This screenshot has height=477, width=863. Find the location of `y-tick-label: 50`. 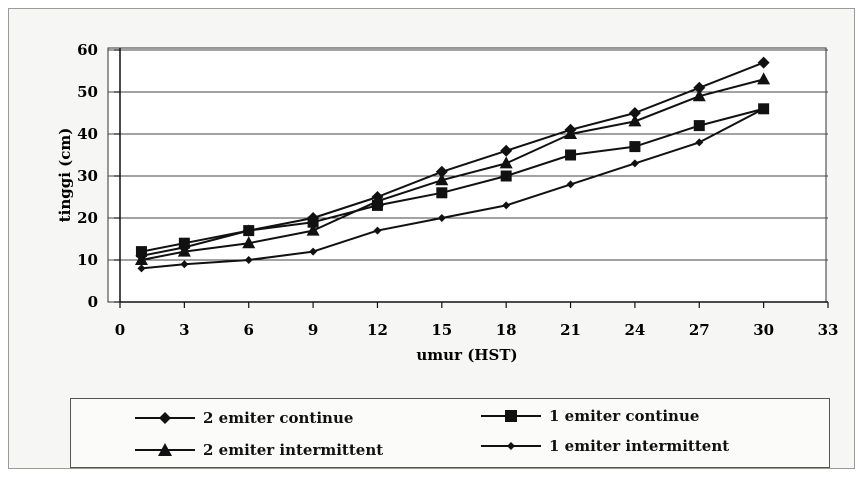

y-tick-label: 50 is located at coordinates (87, 92).